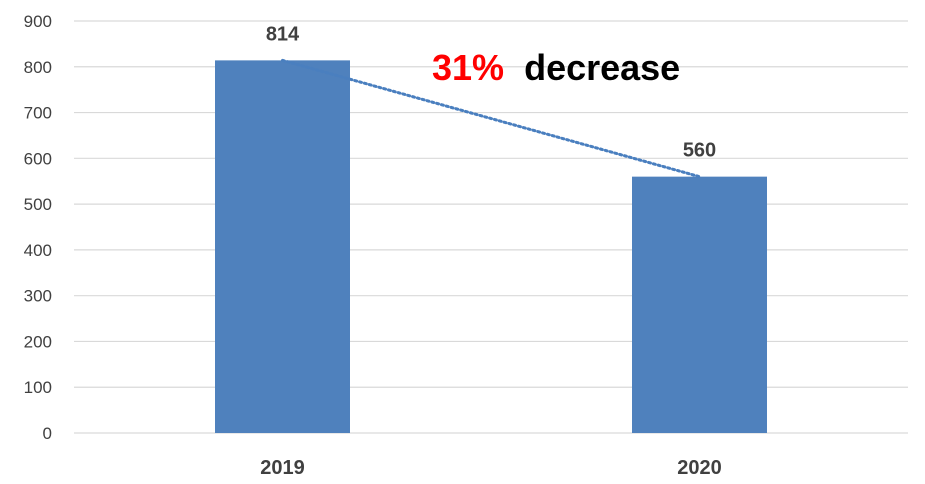  Describe the element at coordinates (699, 151) in the screenshot. I see `data-label-2020: 560` at that location.